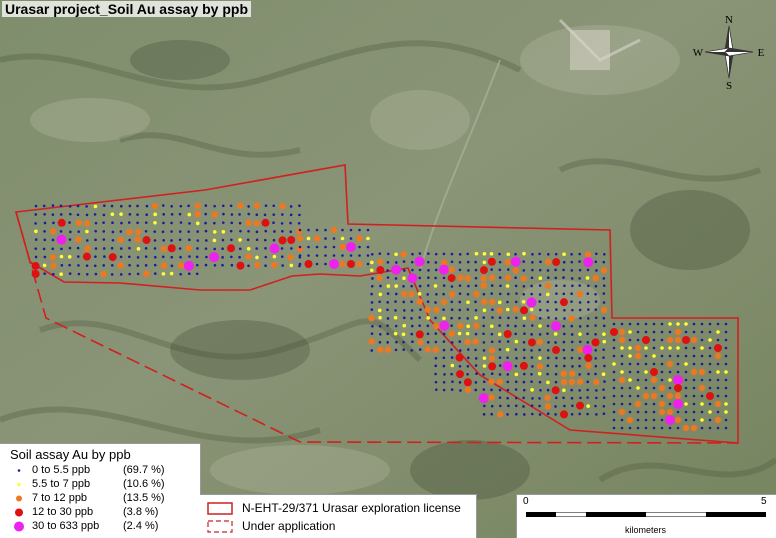 The height and width of the screenshot is (538, 776). Describe the element at coordinates (63, 512) in the screenshot. I see `legend-label: 12 to 30 ppb` at that location.